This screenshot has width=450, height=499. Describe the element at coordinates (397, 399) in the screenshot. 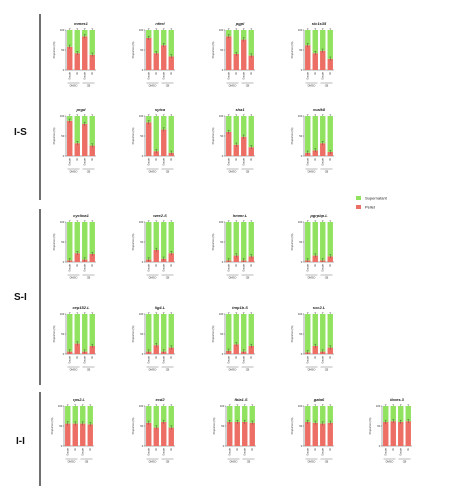

I see `chart-title: tbxes.3` at that location.